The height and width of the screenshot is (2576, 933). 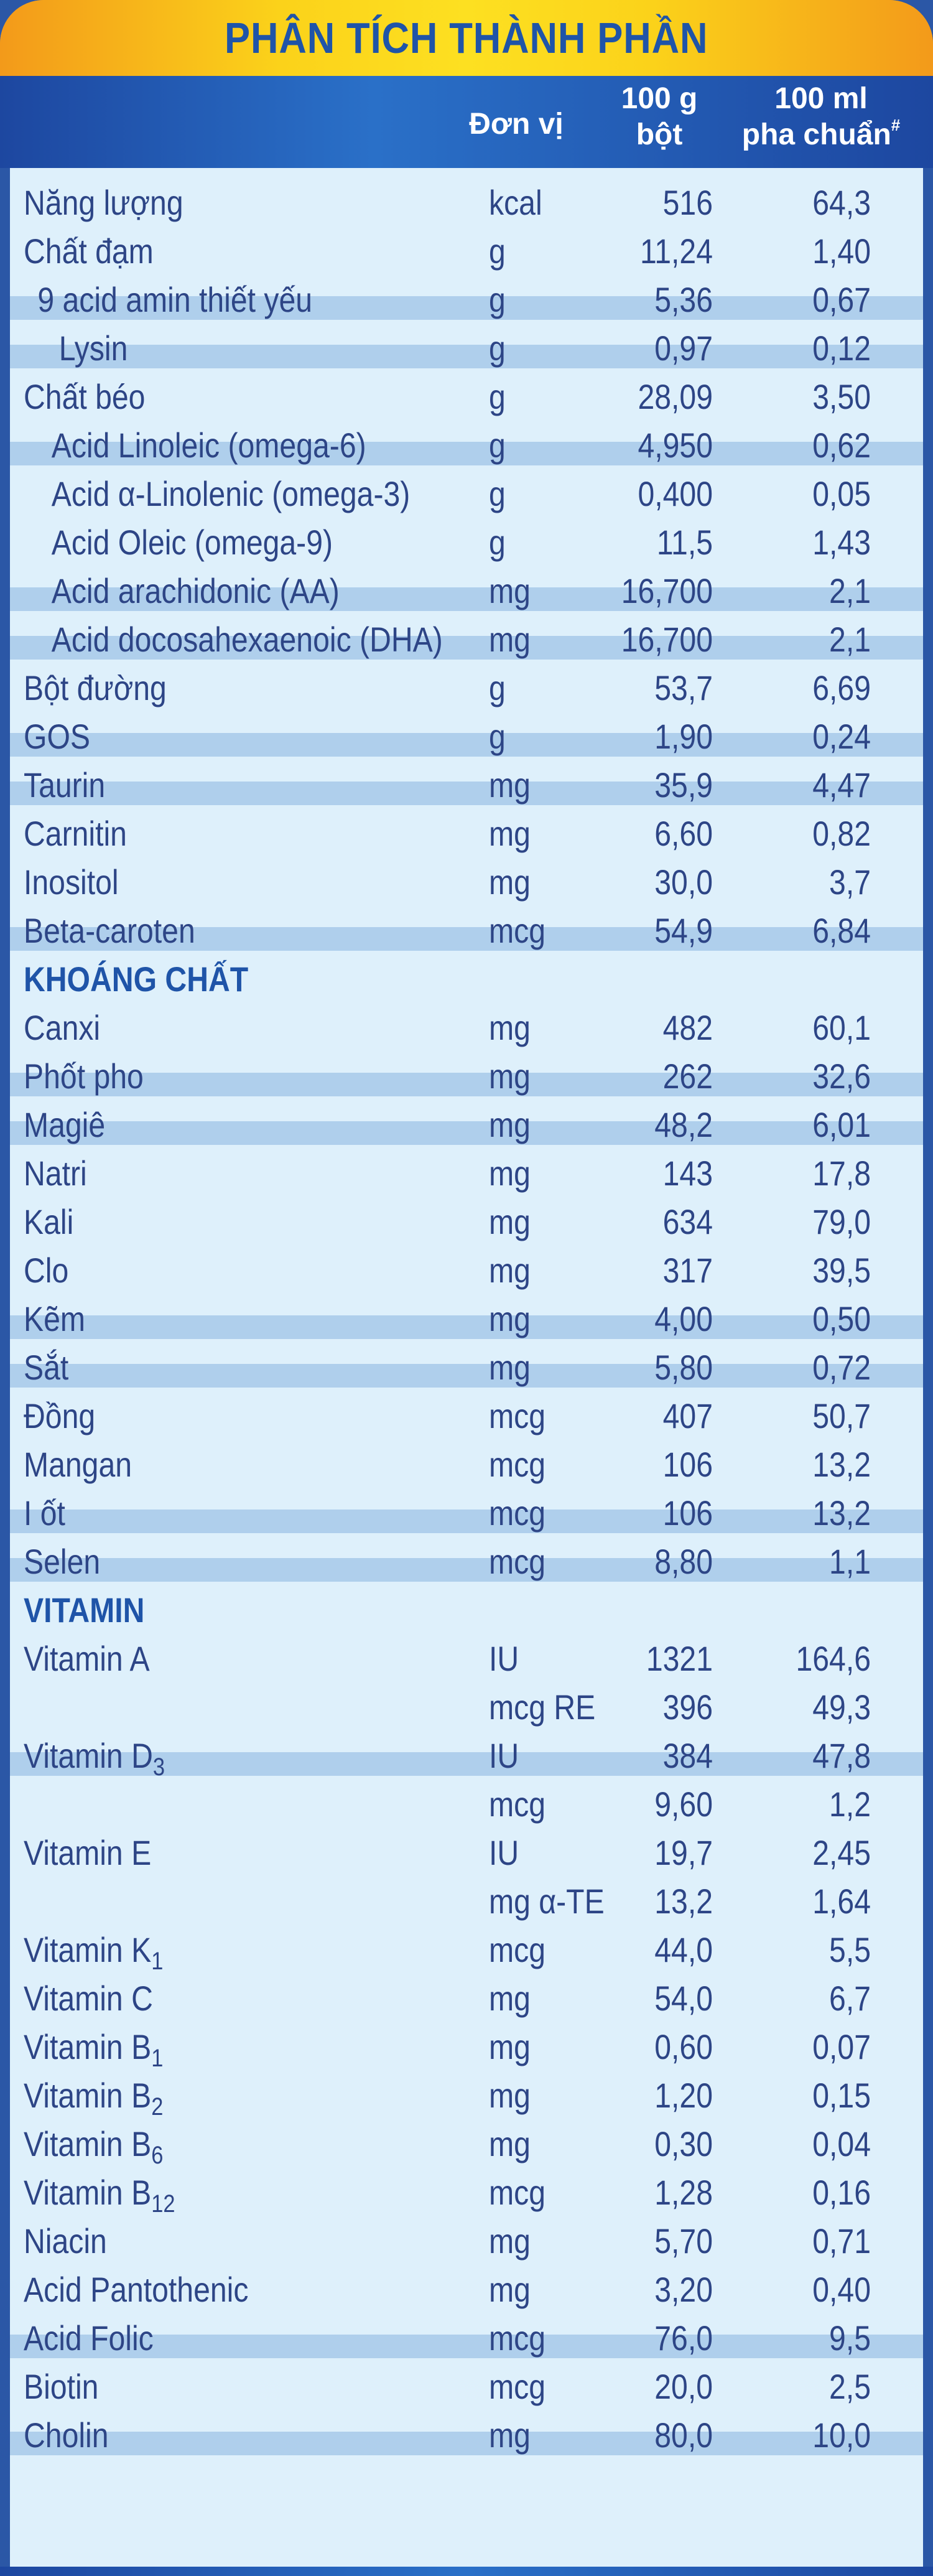 I want to click on per-100ml-value: 6,7, so click(x=850, y=1998).